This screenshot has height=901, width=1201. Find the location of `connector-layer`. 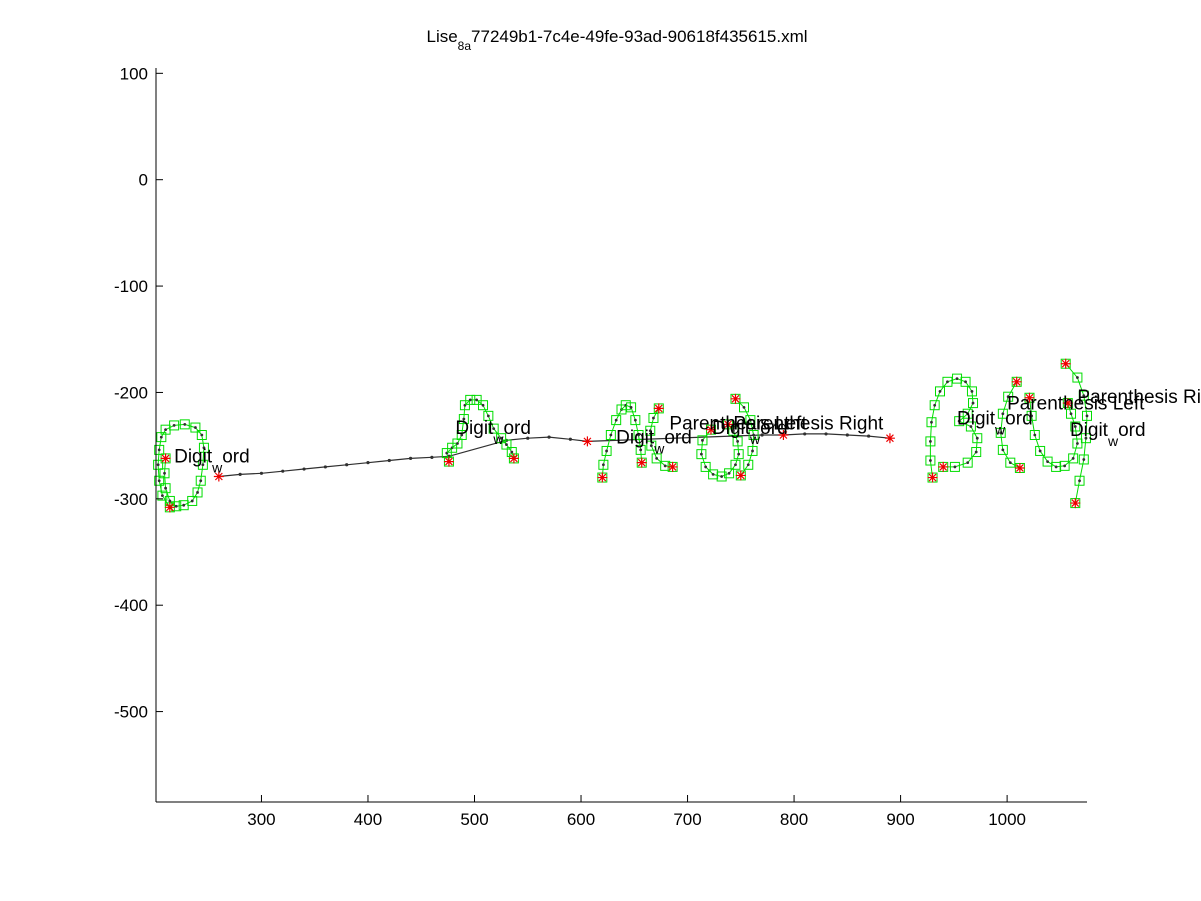

connector-layer is located at coordinates (554, 455).